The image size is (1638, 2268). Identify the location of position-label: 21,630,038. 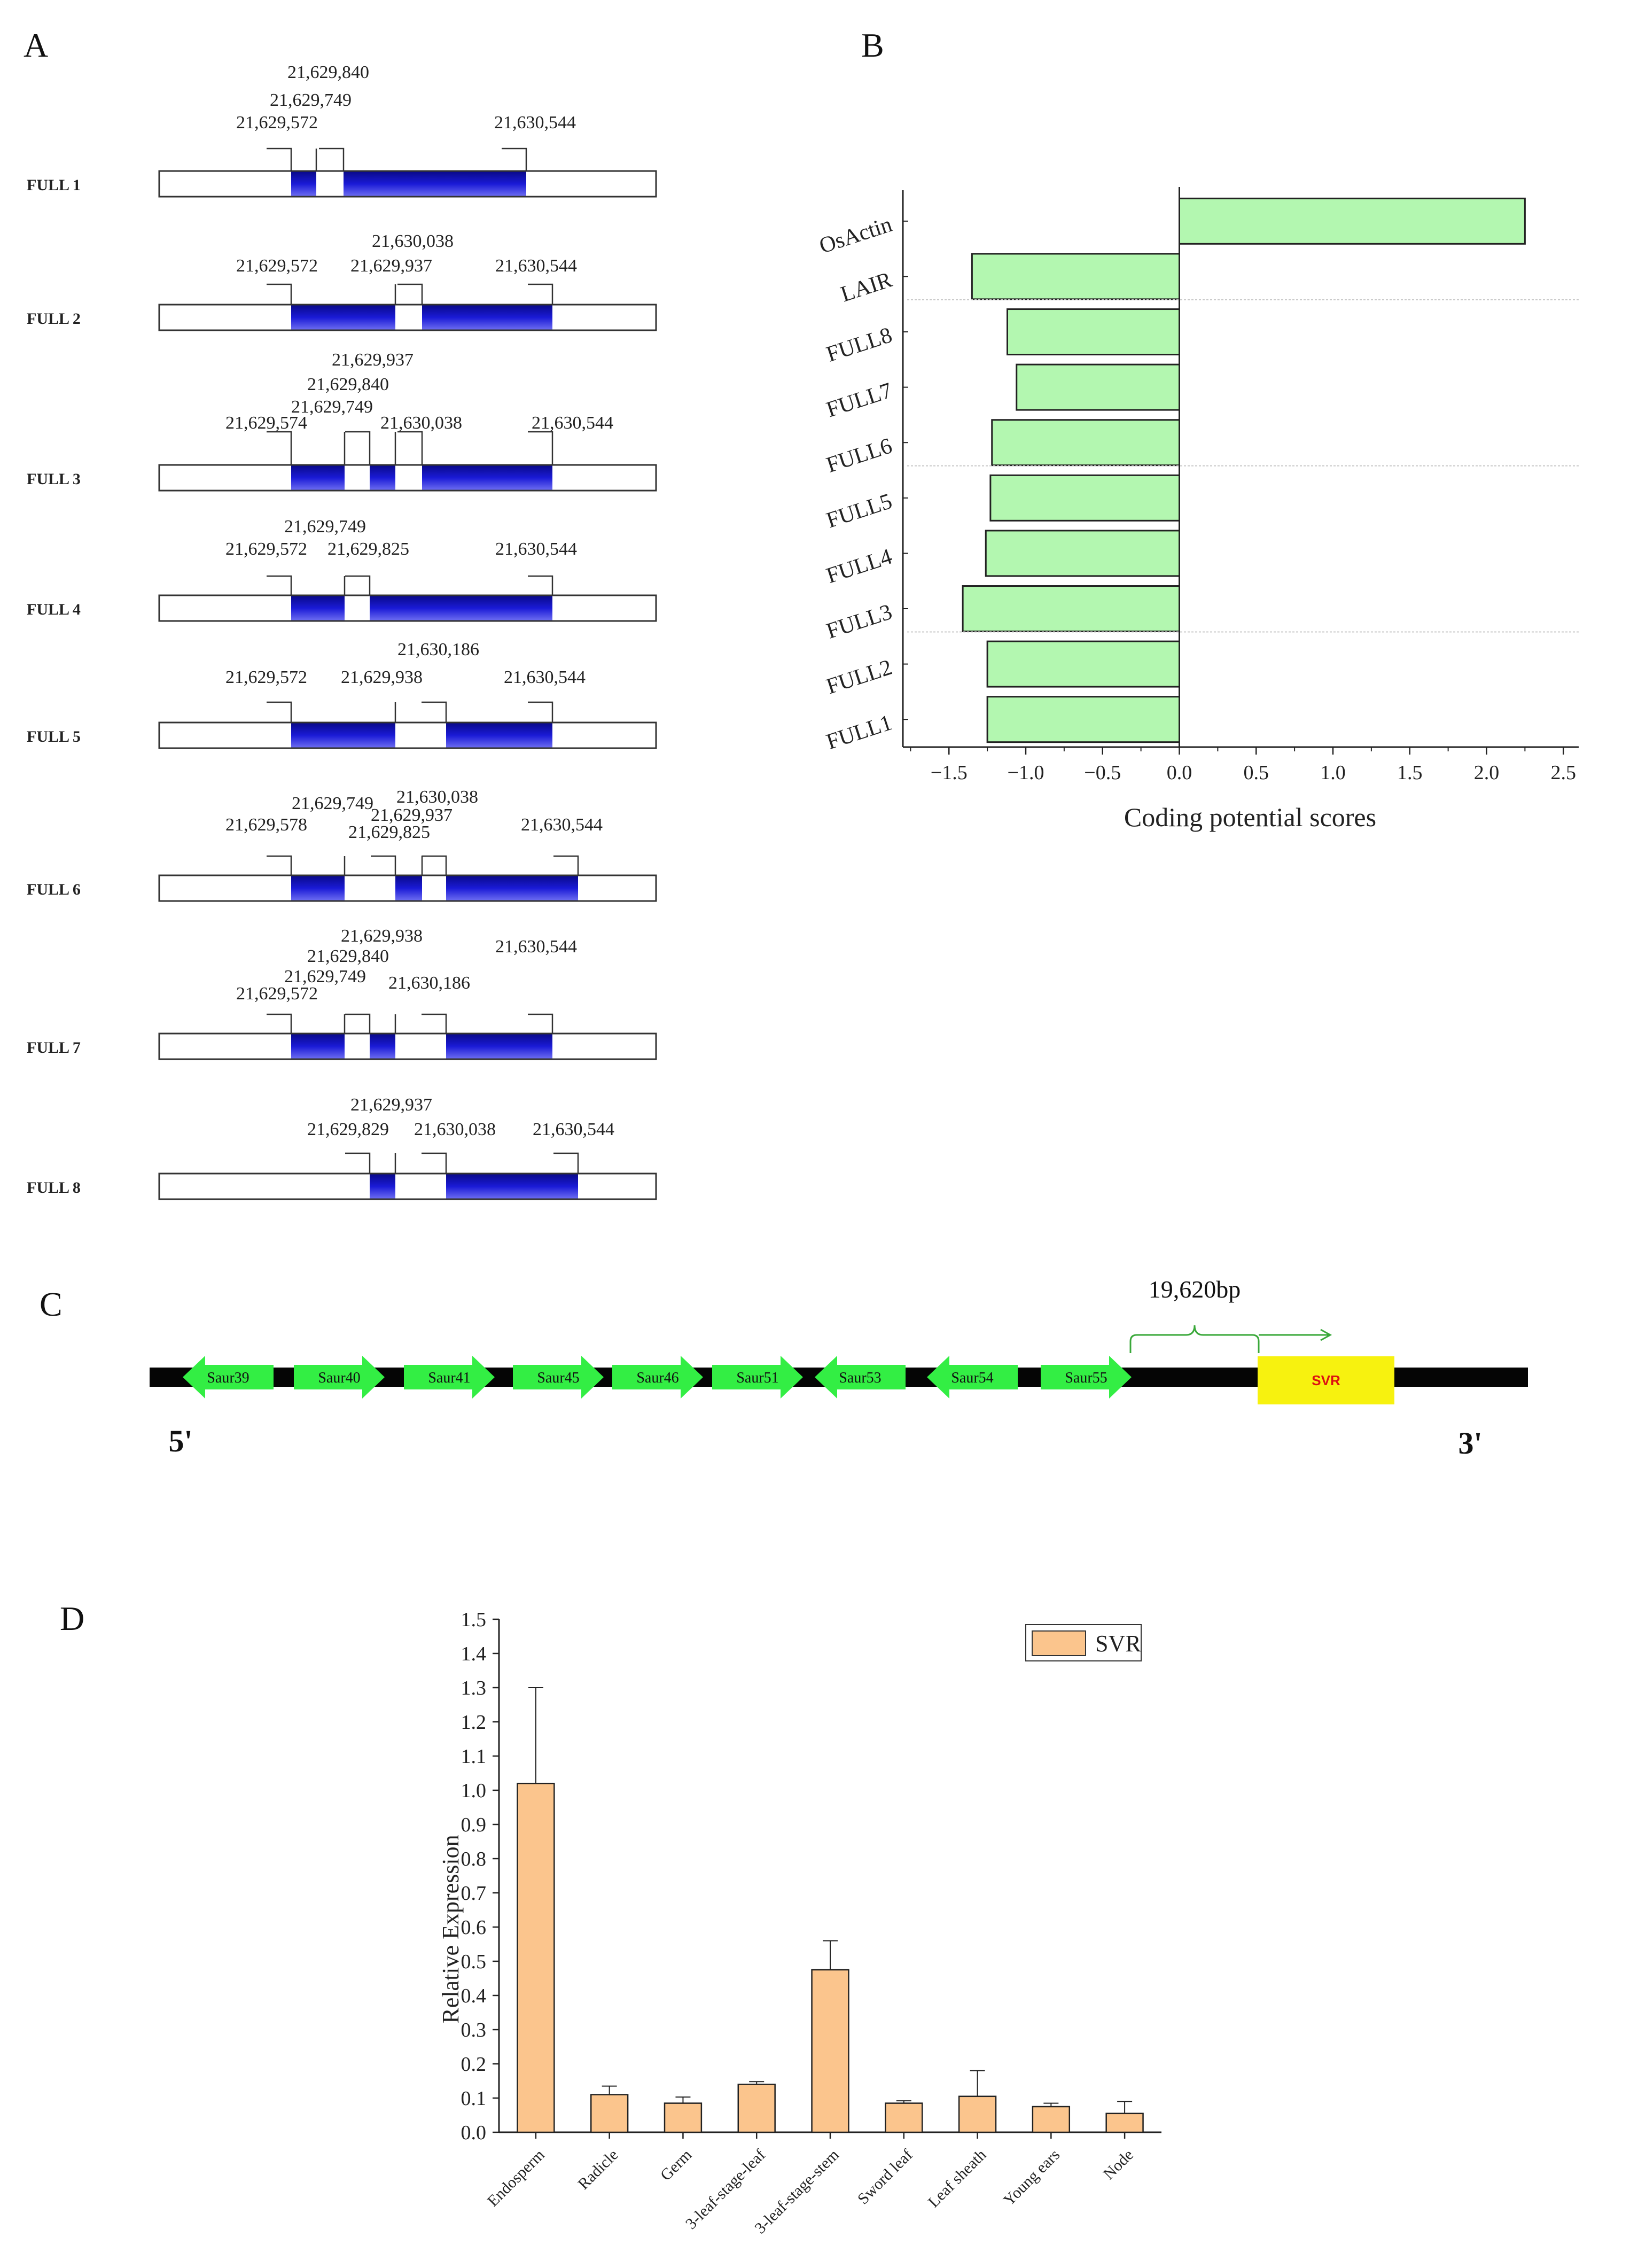
(437, 797).